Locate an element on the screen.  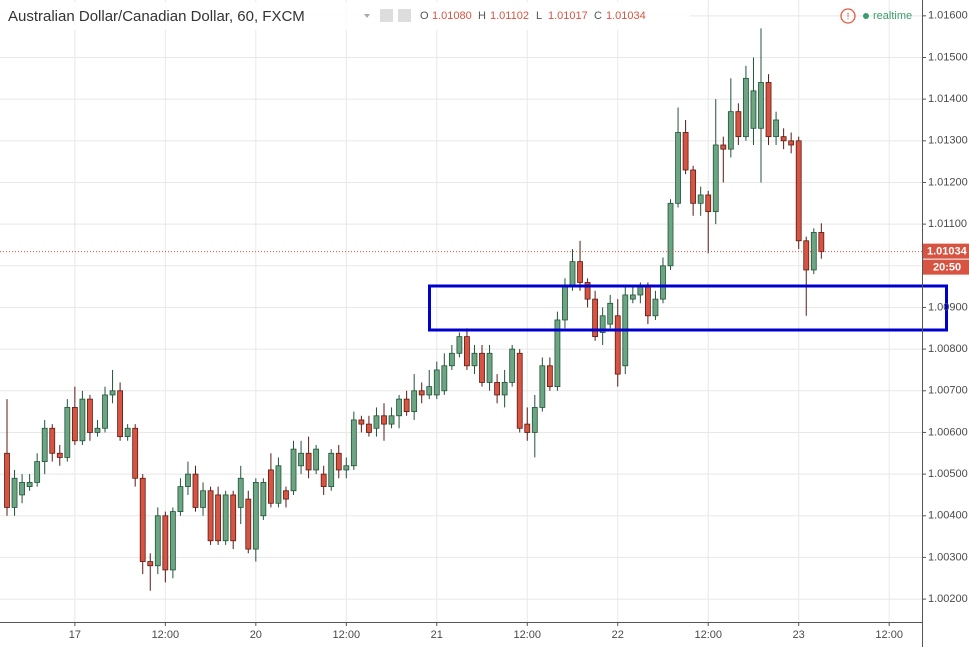
y-tick-label: 1.00200 is located at coordinates (948, 599).